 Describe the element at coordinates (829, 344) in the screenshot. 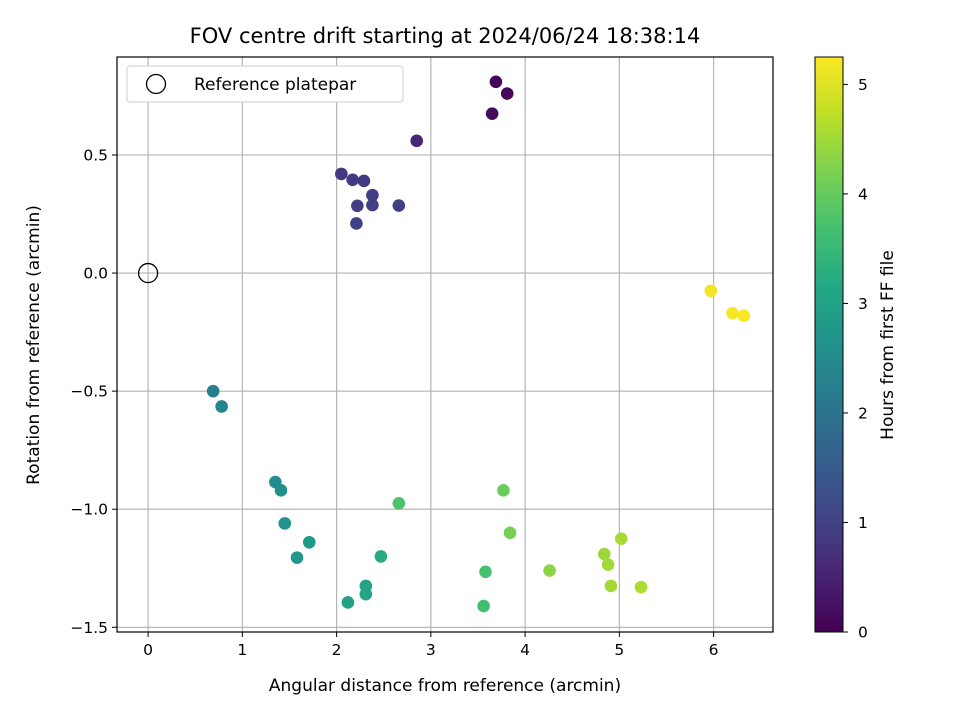

I see `colorbar-gradient` at that location.